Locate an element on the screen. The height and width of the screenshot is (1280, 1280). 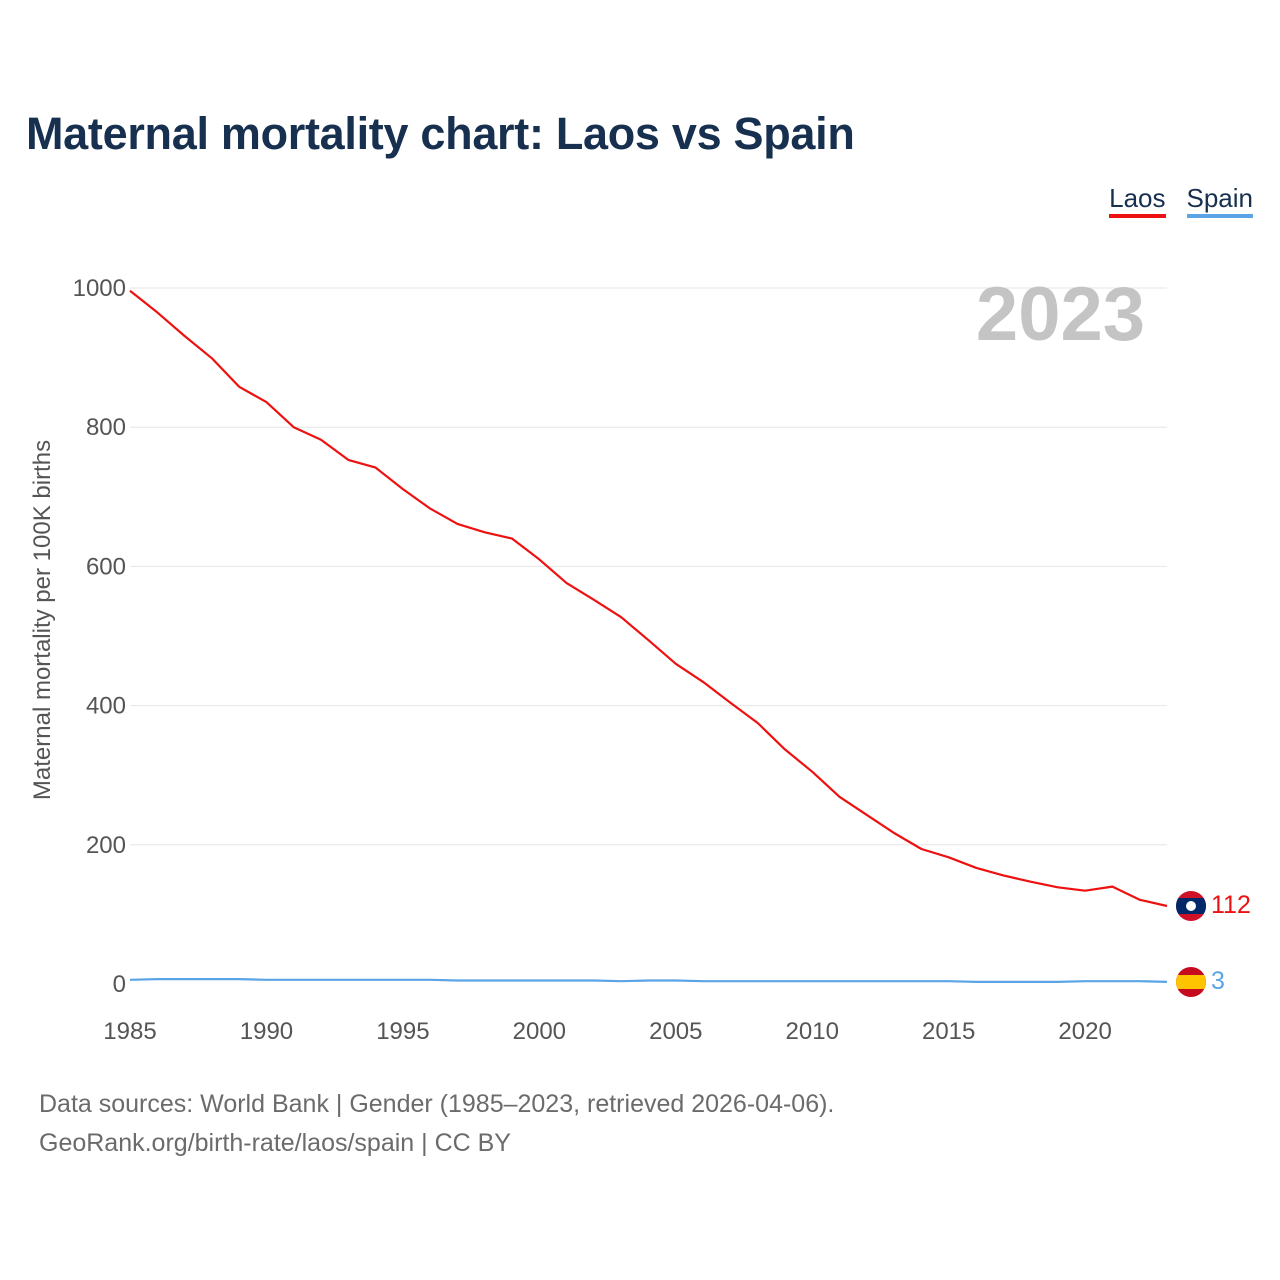
x-tick-label-2010: 2010 is located at coordinates (812, 1031).